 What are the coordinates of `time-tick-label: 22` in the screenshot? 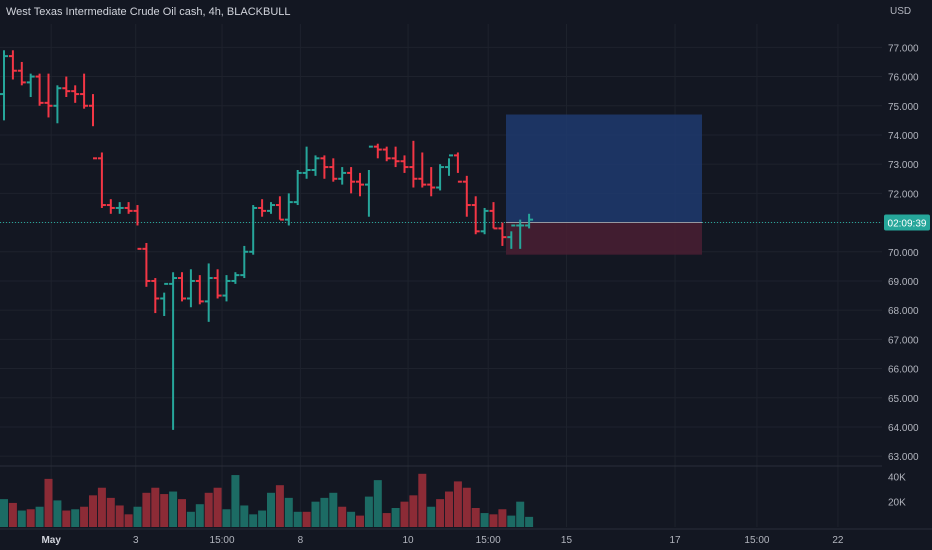 It's located at (838, 540).